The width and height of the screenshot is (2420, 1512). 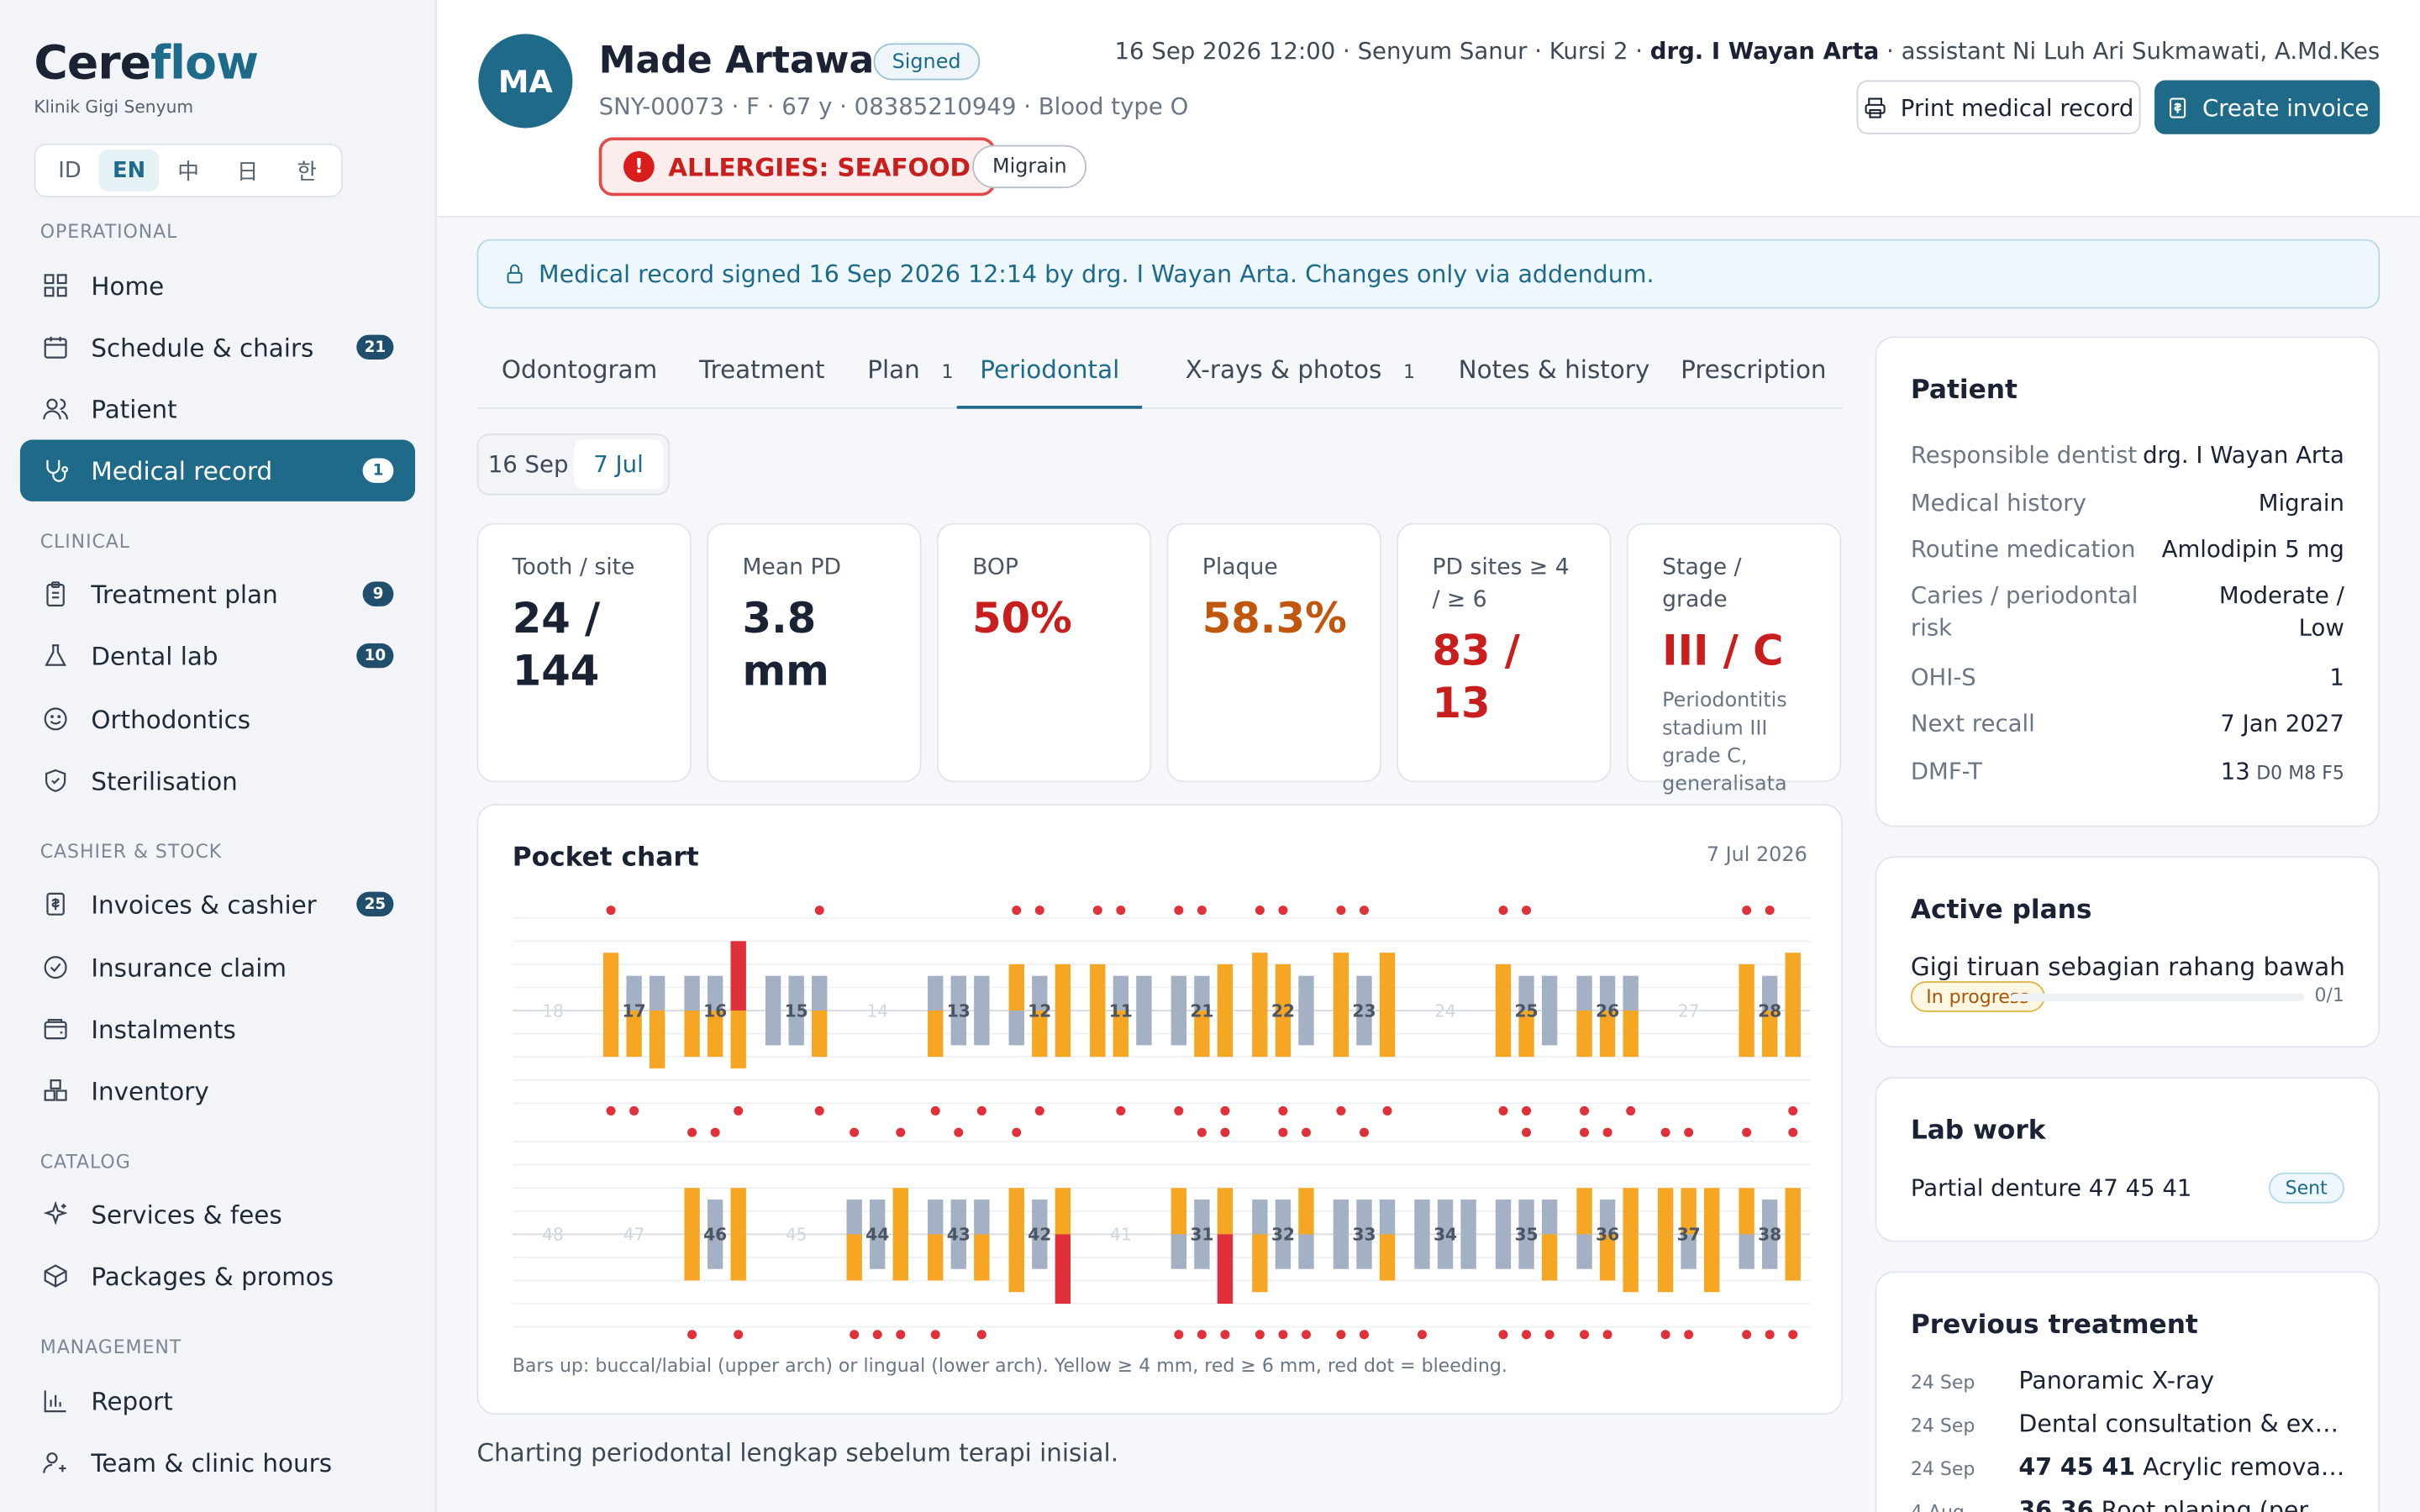 I want to click on tooth-number: 42, so click(x=1040, y=1235).